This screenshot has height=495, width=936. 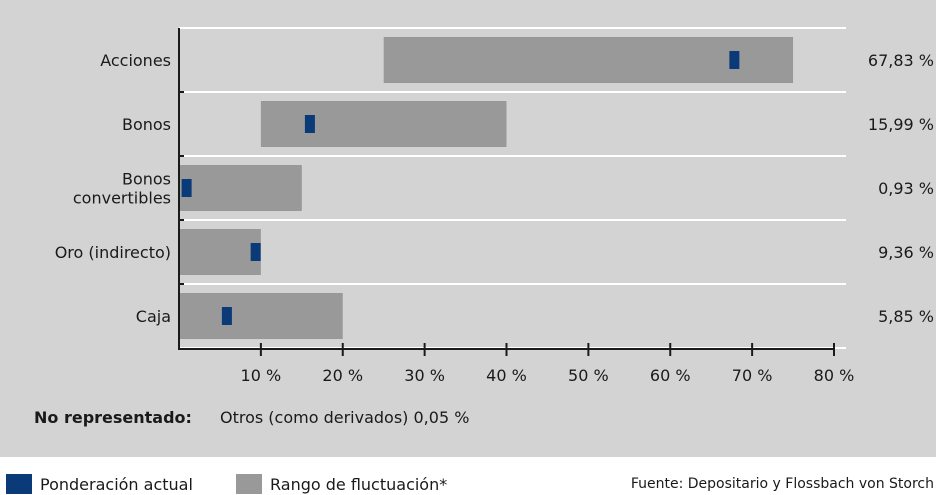 I want to click on x-tick-label: 10 %, so click(x=261, y=375).